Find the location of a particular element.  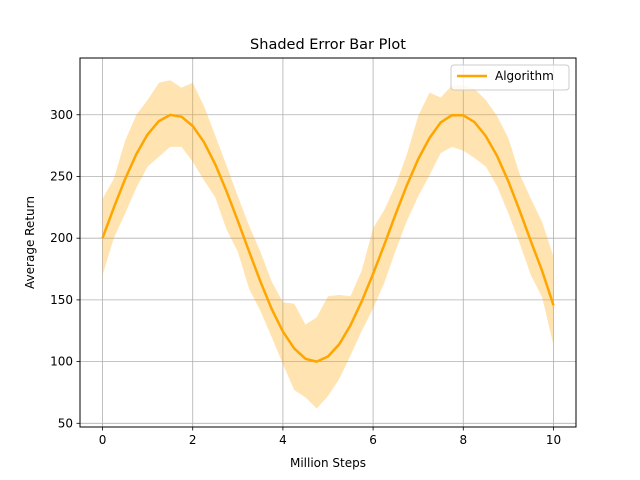

legend-box is located at coordinates (510, 77).